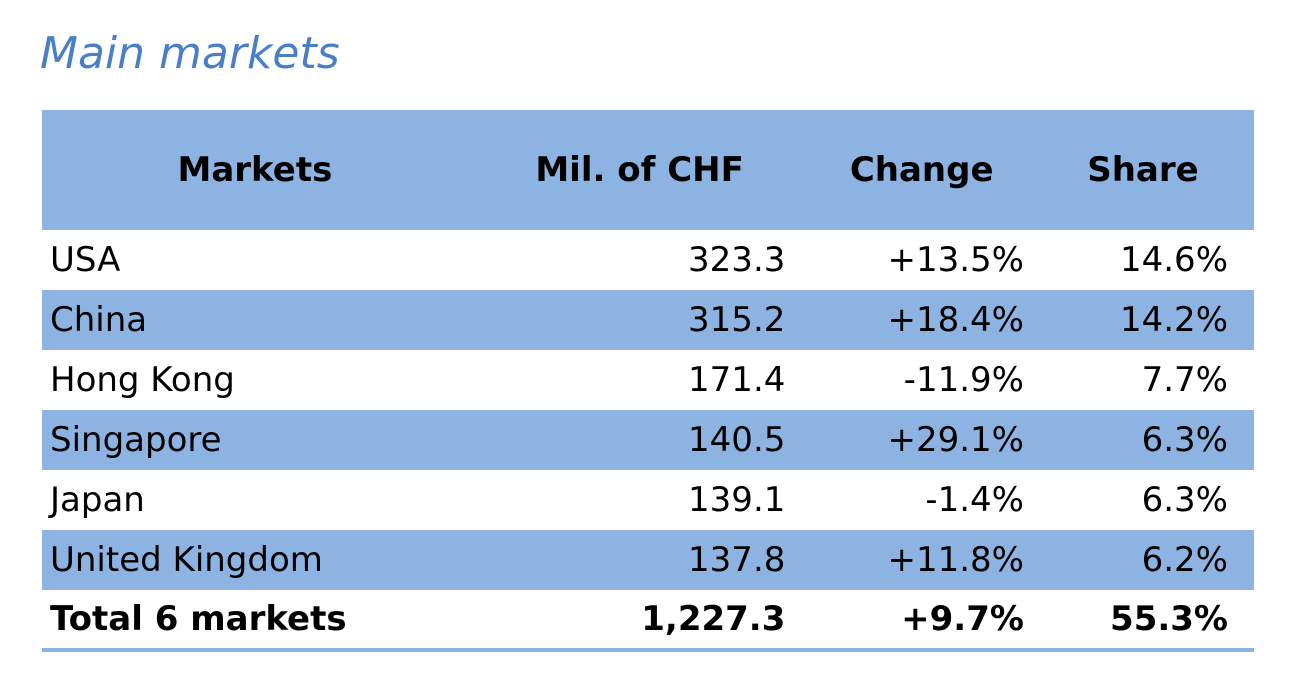  I want to click on header-cell: Share, so click(1151, 170).